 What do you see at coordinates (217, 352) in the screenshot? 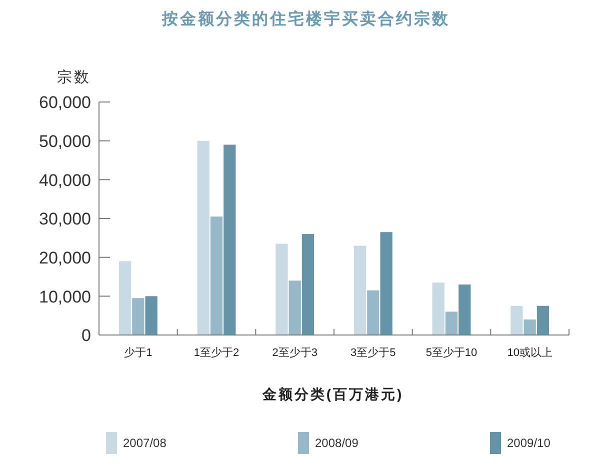
I see `x-tick-label: 1至少于2` at bounding box center [217, 352].